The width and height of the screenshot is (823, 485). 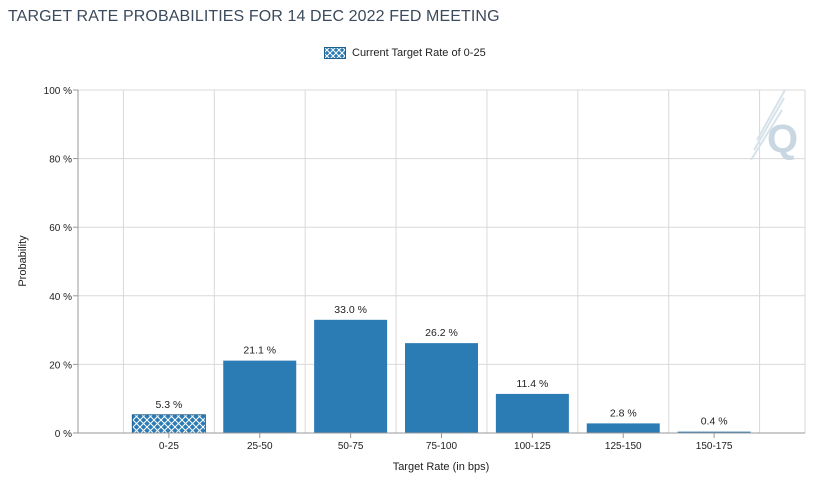 I want to click on x-tick-label: 50-75, so click(x=351, y=446).